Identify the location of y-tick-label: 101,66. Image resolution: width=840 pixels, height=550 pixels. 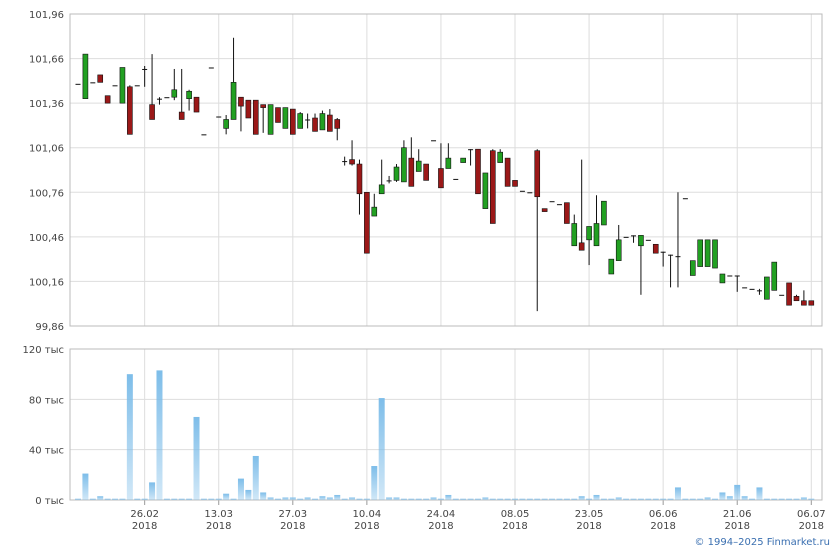
(46, 60).